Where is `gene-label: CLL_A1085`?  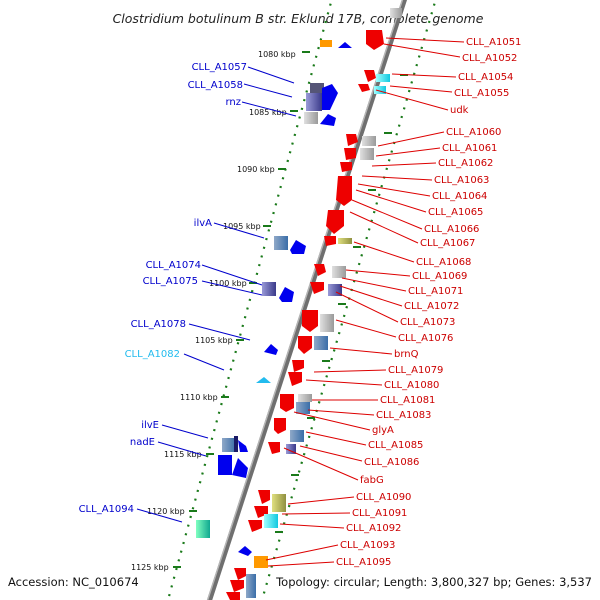 gene-label: CLL_A1085 is located at coordinates (395, 445).